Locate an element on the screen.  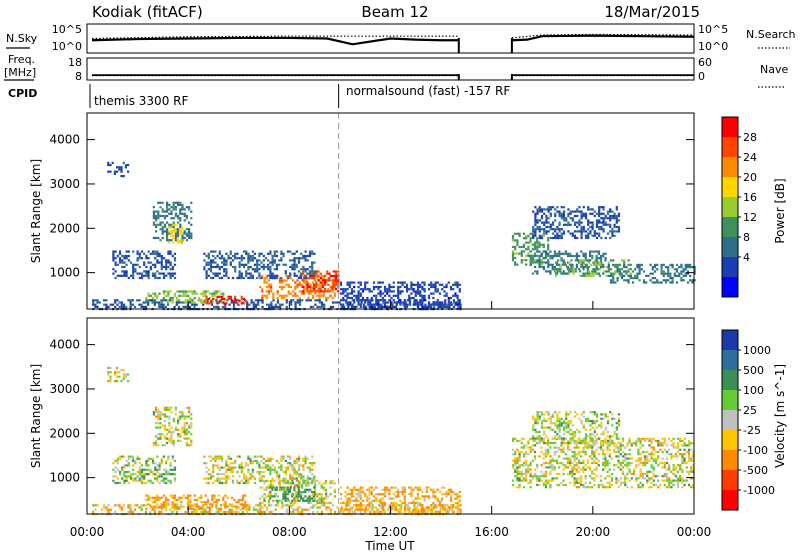
nsearch-label: N.Search is located at coordinates (771, 34).